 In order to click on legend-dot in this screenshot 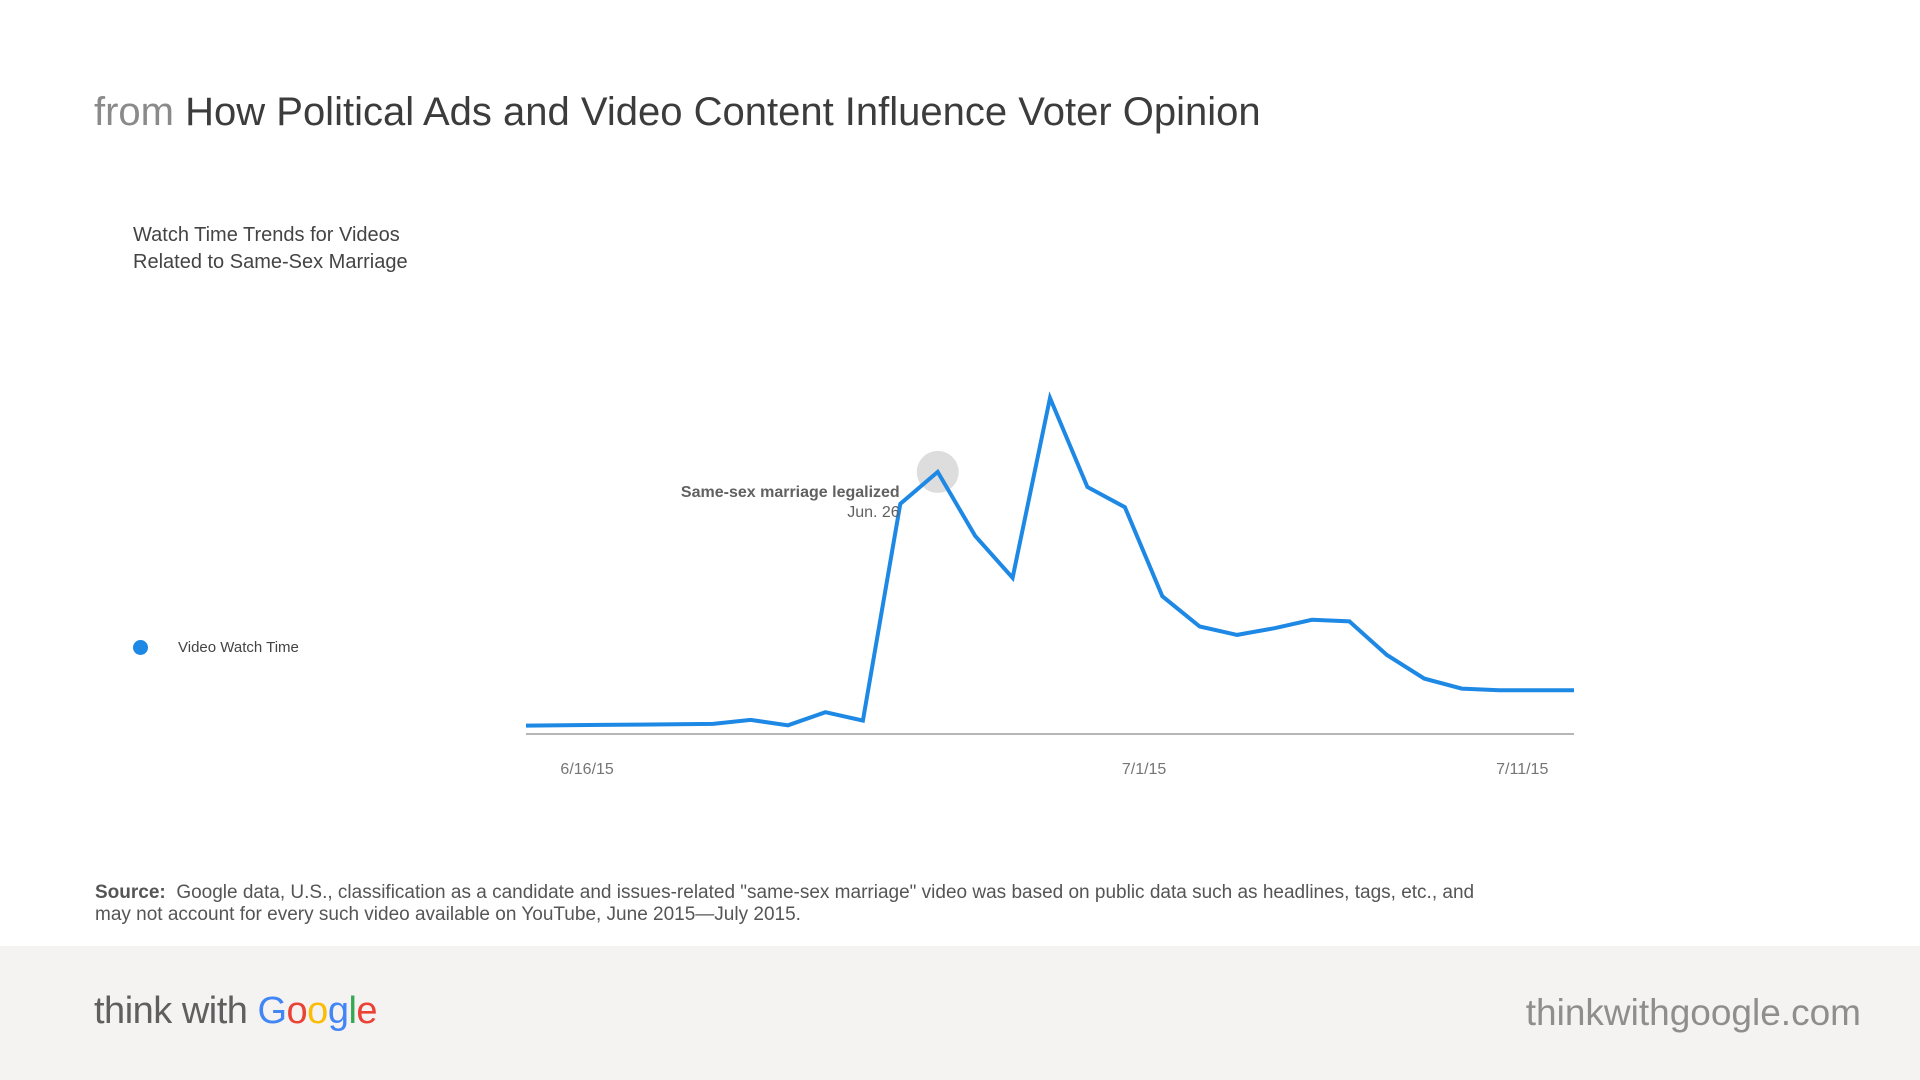, I will do `click(140, 647)`.